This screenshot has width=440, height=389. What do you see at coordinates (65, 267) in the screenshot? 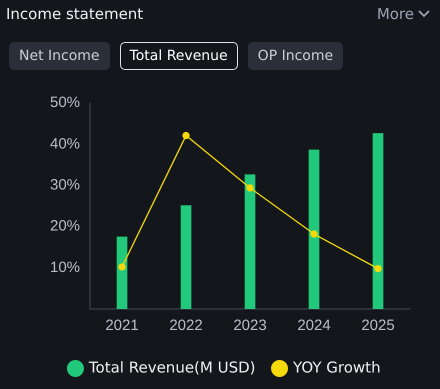
I see `y-tick-label: 10%` at bounding box center [65, 267].